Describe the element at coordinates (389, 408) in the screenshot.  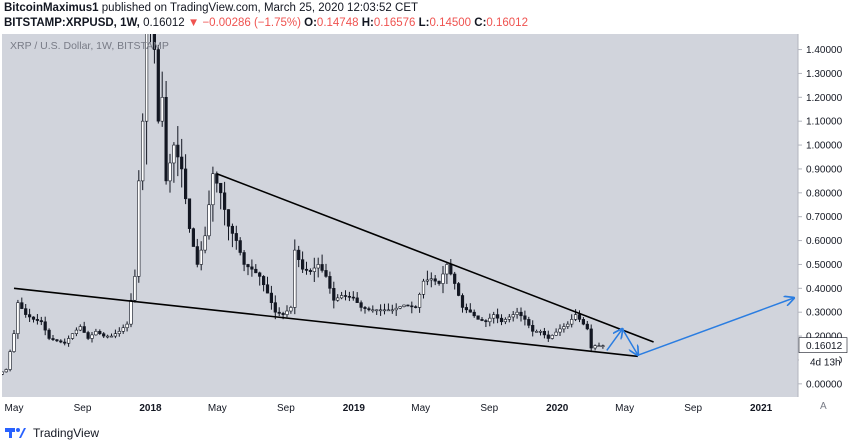
I see `time-axis: May Sep 2018 May Sep 2019 May Sep 2020 May Sep 2021` at that location.